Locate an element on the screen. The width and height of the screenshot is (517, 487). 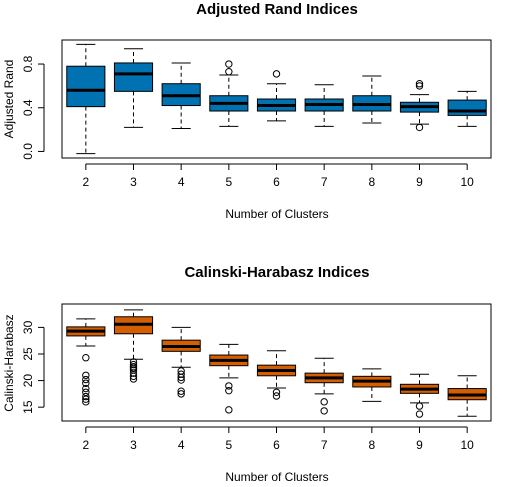
x-axis-adjusted-rand: 2 3 4 5 6 7 8 9 10 is located at coordinates (278, 176).